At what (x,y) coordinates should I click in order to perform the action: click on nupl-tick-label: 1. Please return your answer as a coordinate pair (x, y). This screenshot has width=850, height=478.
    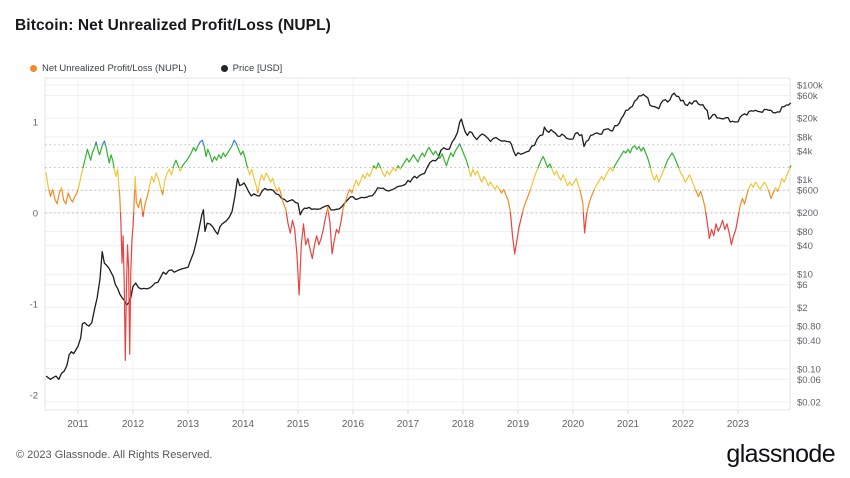
    Looking at the image, I should click on (35, 123).